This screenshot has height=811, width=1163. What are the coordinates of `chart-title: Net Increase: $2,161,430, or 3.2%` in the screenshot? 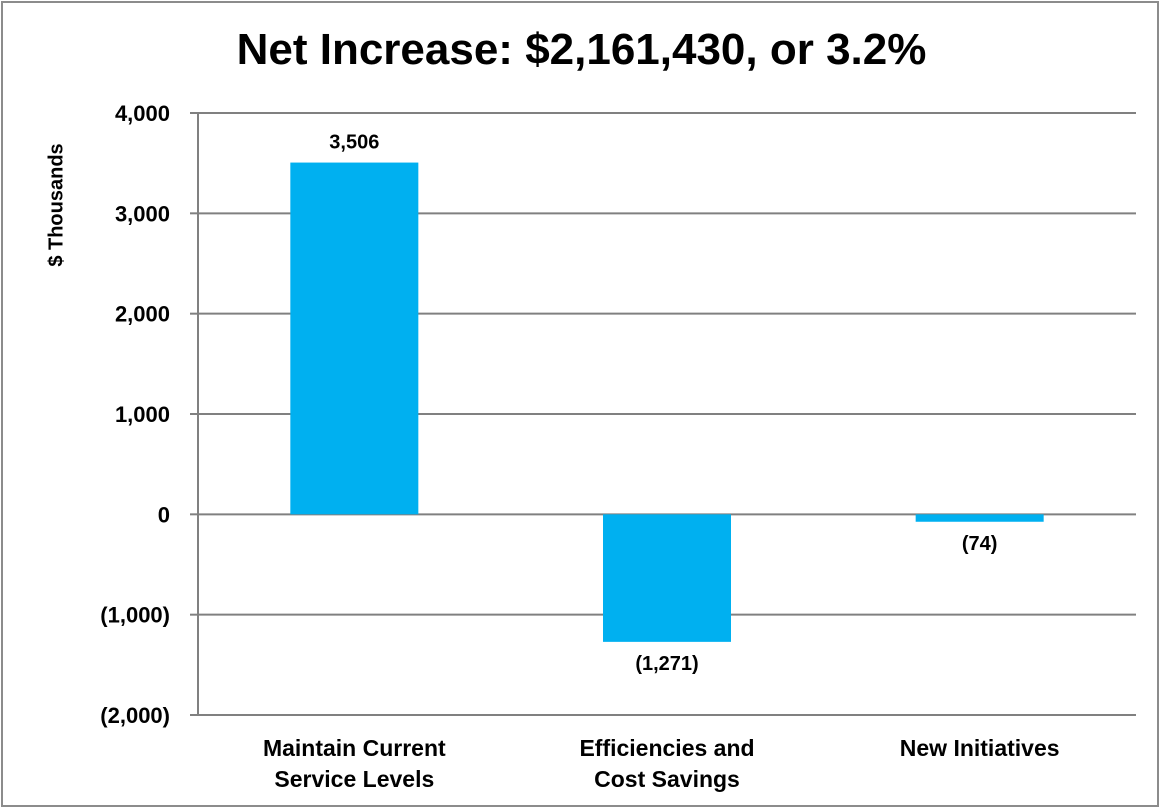 It's located at (581, 49).